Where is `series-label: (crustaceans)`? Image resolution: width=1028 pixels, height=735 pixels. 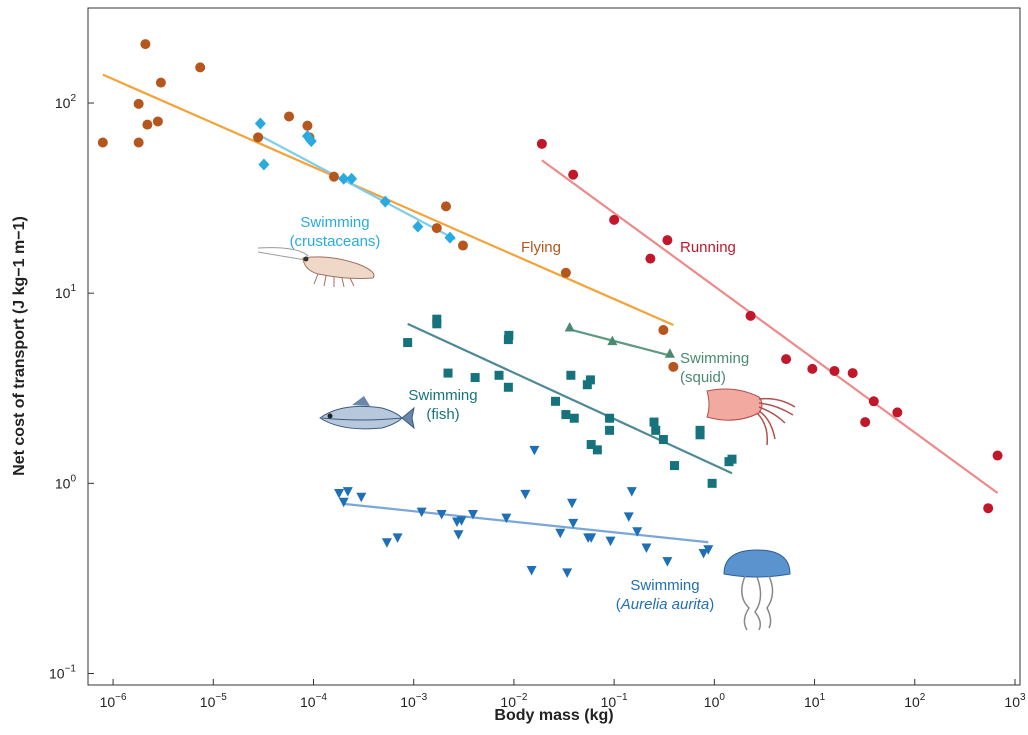 series-label: (crustaceans) is located at coordinates (335, 241).